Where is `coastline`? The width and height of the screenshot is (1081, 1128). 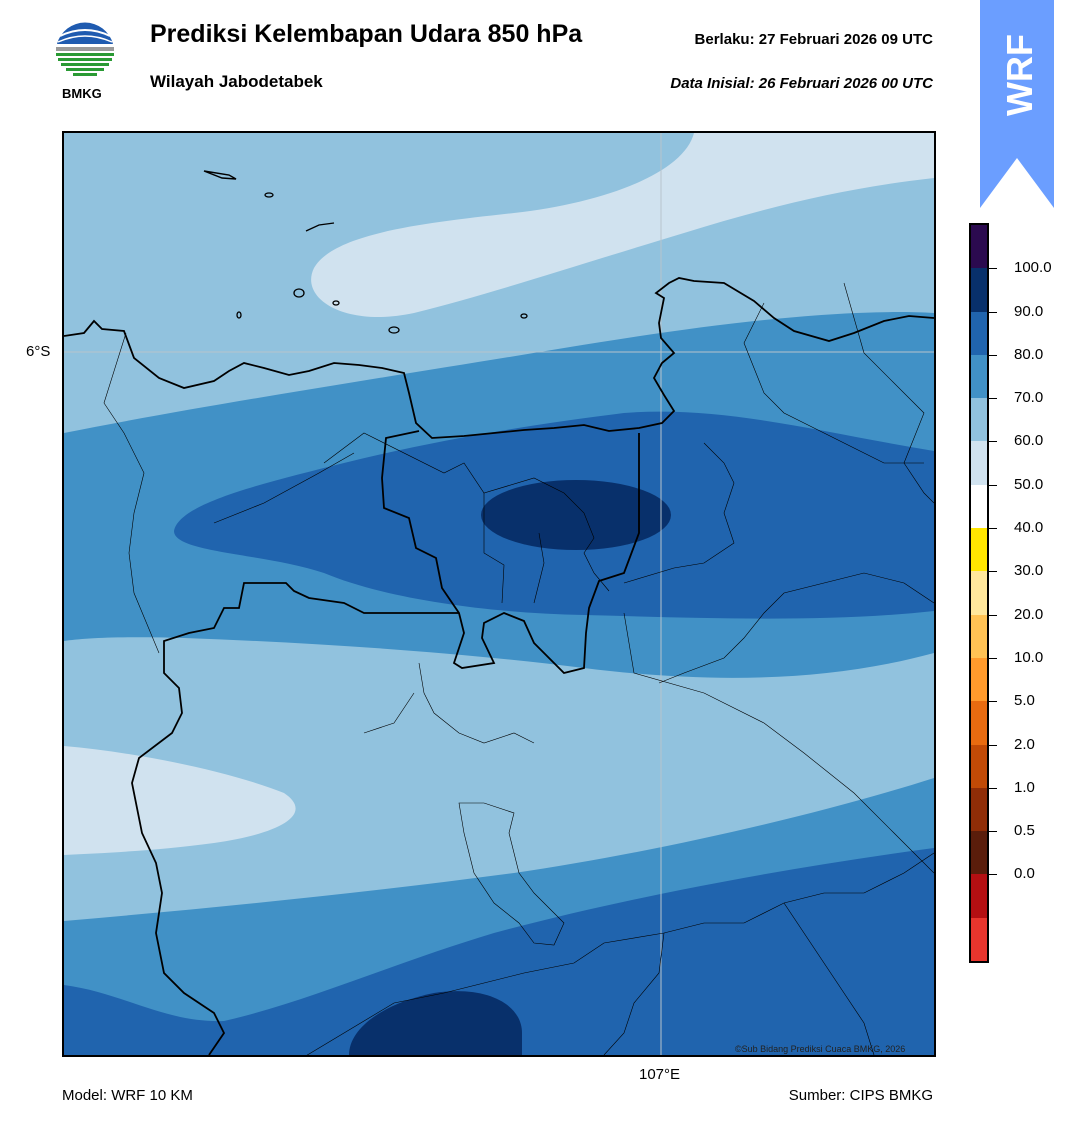 coastline is located at coordinates (499, 358).